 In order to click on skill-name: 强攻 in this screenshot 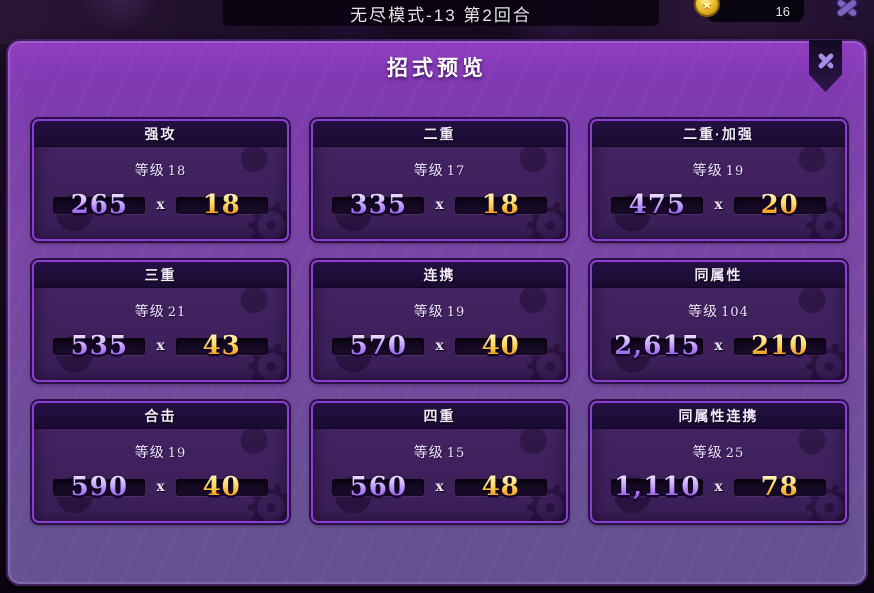, I will do `click(160, 133)`.